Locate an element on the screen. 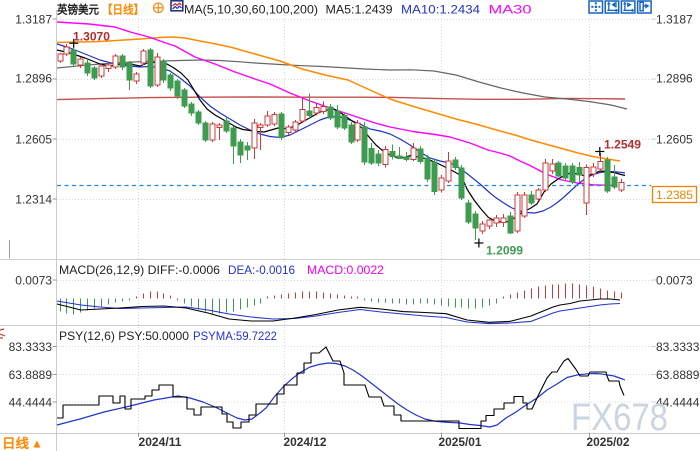  svg-text: MACD:0.0022 is located at coordinates (345, 270).